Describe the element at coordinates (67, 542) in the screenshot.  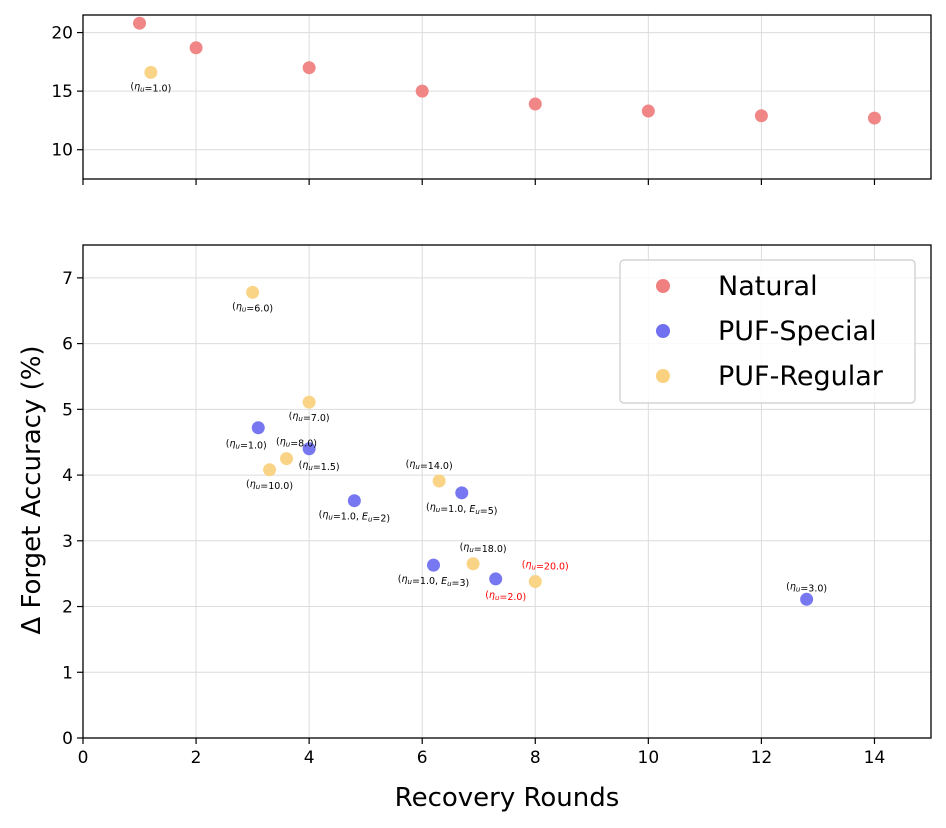
I see `bottom-y-tick-label: 3` at that location.